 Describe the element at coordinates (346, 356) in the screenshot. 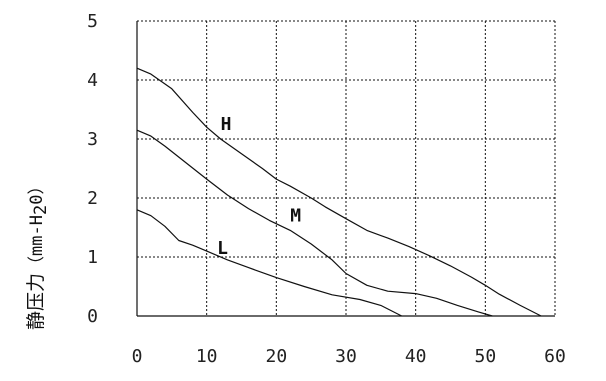

I see `x-tick-label: 30` at that location.